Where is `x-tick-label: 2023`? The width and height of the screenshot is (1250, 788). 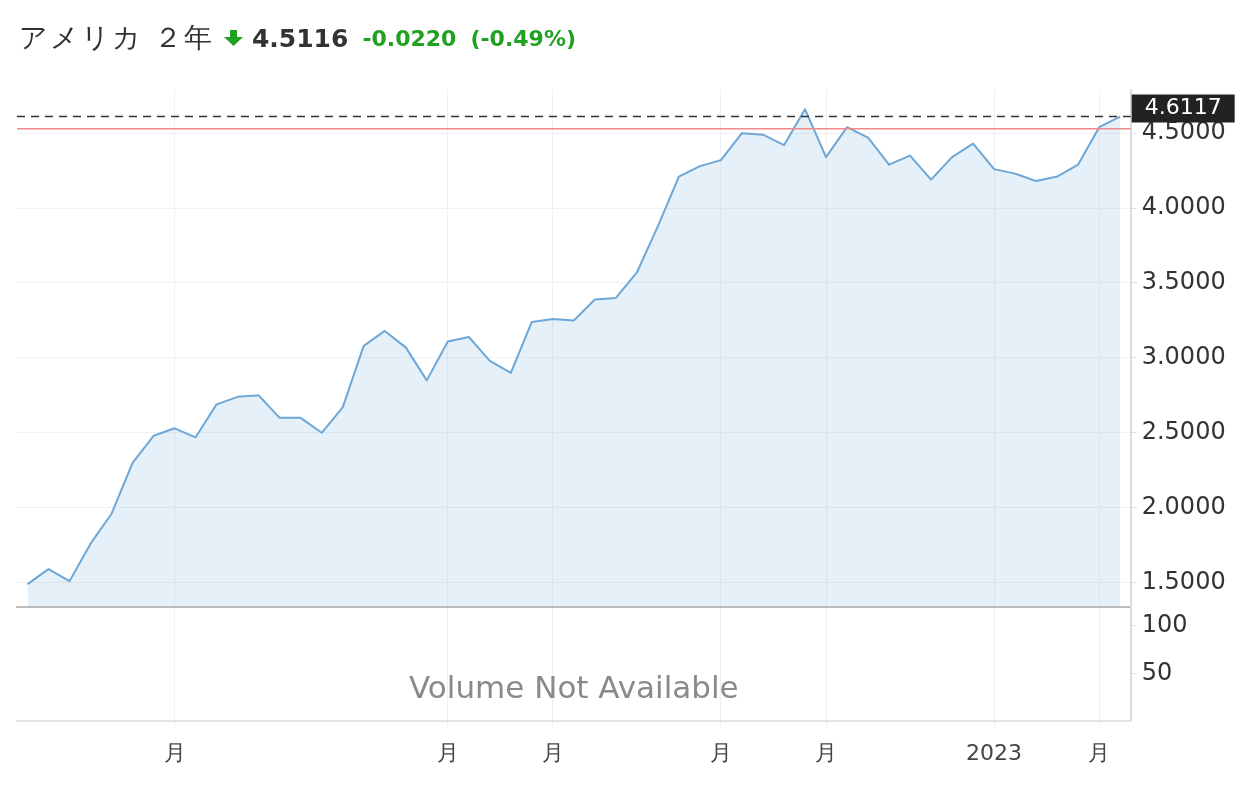 x-tick-label: 2023 is located at coordinates (994, 752).